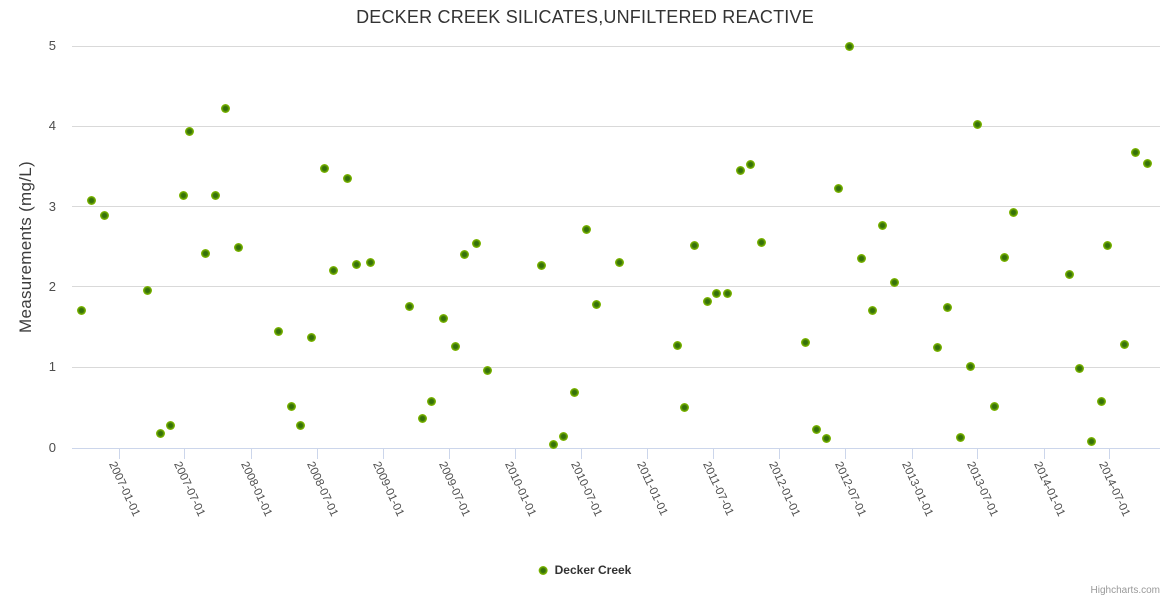  I want to click on x-tick-label: 2008-07-01, so click(321, 488).